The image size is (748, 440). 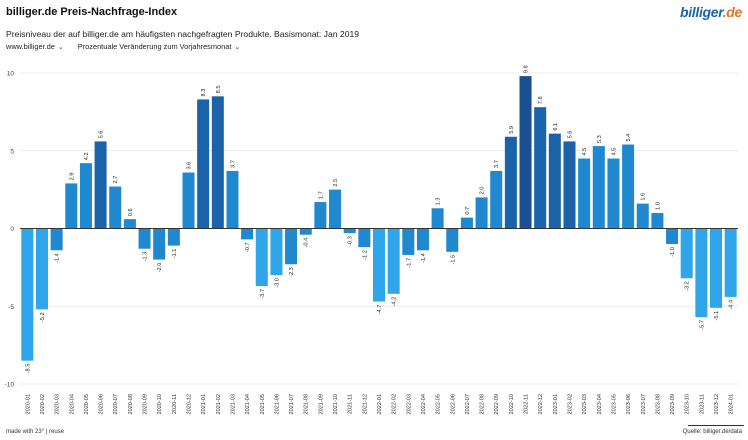 I want to click on x-tick-label: 2023-06, so click(x=629, y=404).